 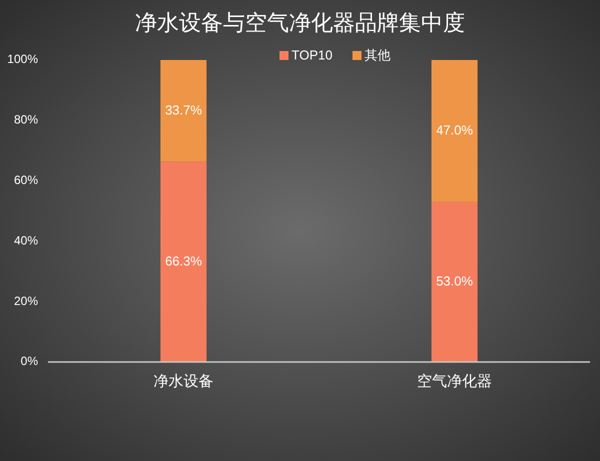 I want to click on data-label: 66.3%, so click(x=183, y=260).